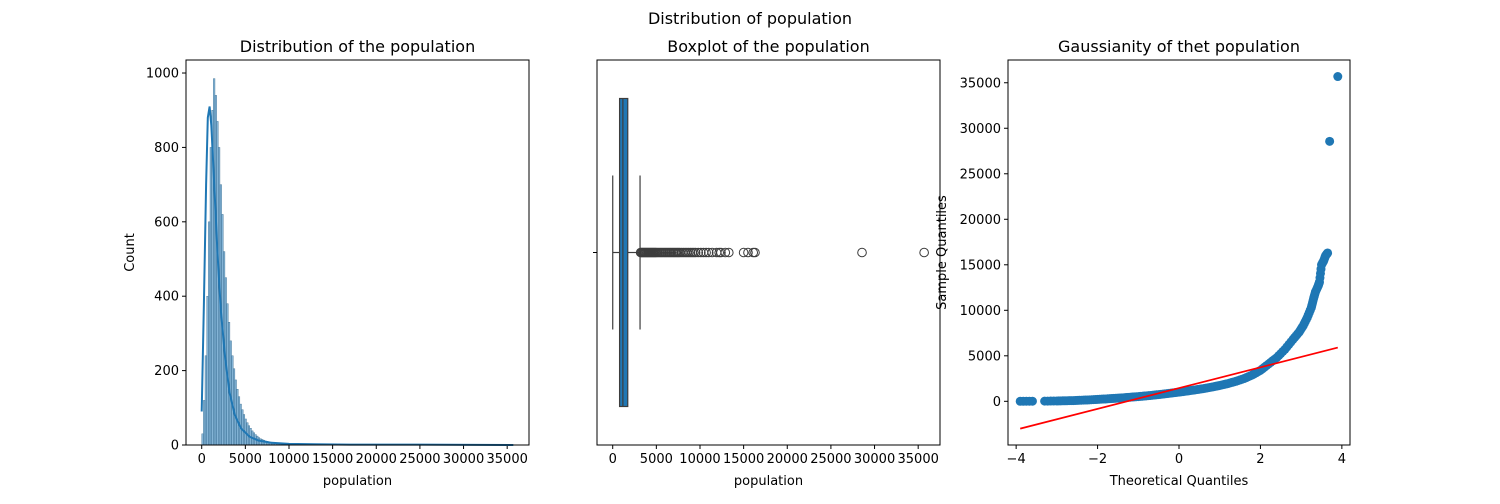 The image size is (1500, 504). What do you see at coordinates (613, 459) in the screenshot?
I see `boxplot-xtick-label: 0` at bounding box center [613, 459].